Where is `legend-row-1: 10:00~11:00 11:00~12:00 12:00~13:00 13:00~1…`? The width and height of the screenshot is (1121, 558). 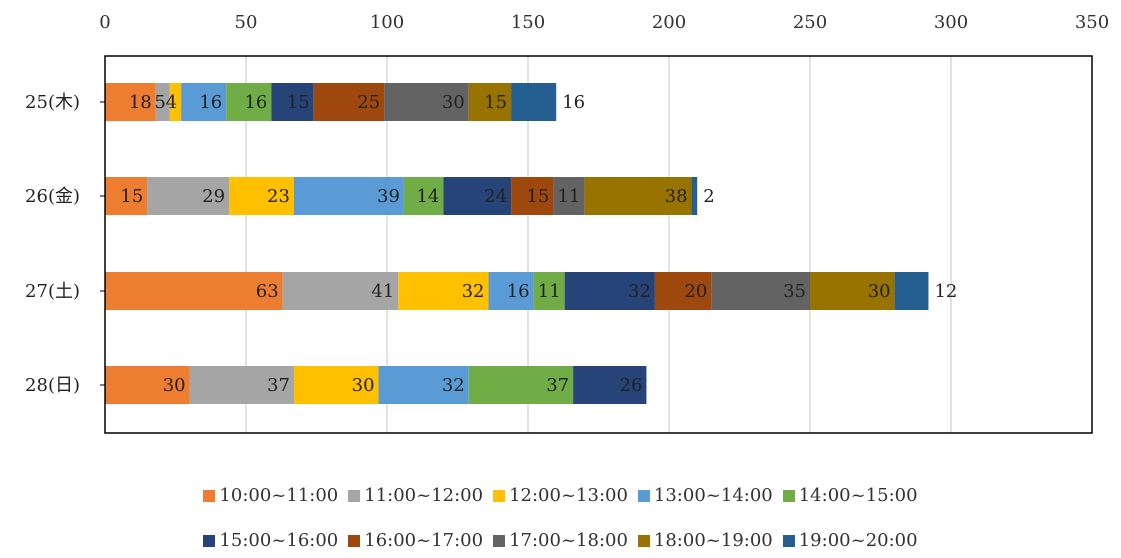 legend-row-1: 10:00~11:00 11:00~12:00 12:00~13:00 13:00~1… is located at coordinates (560, 495).